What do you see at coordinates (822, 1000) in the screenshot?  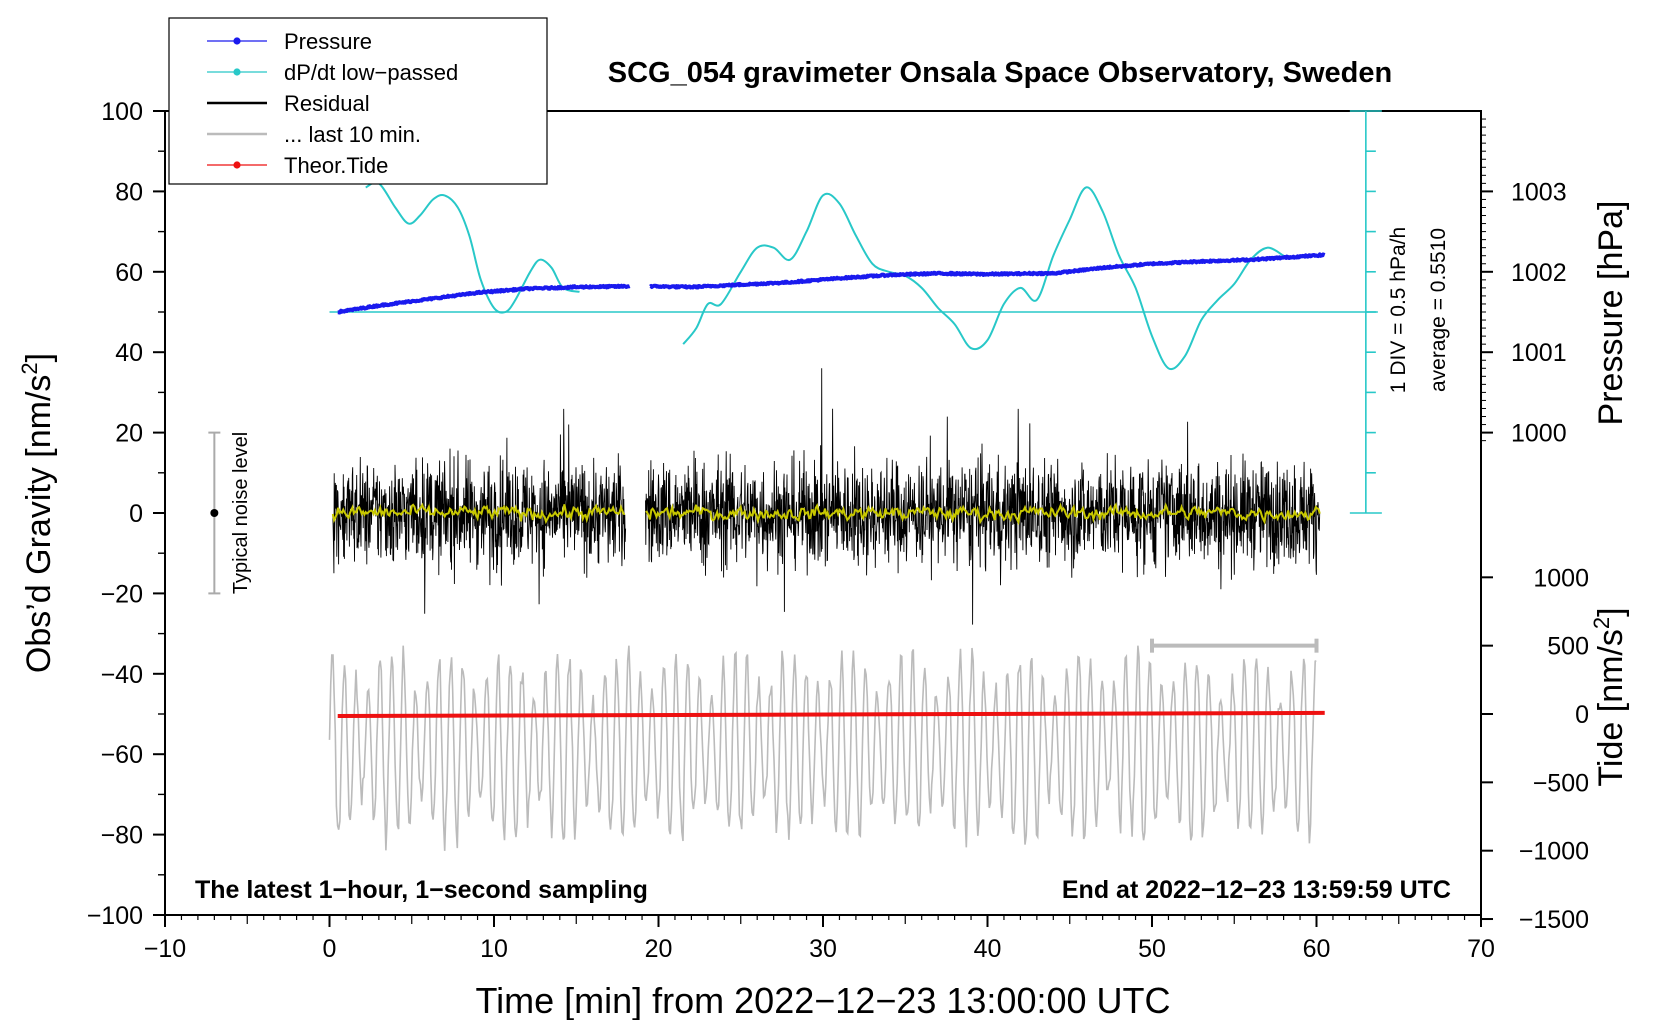 I see `x-axis-label: Time [min] from 2022−12−23 13:00:00 UTC` at bounding box center [822, 1000].